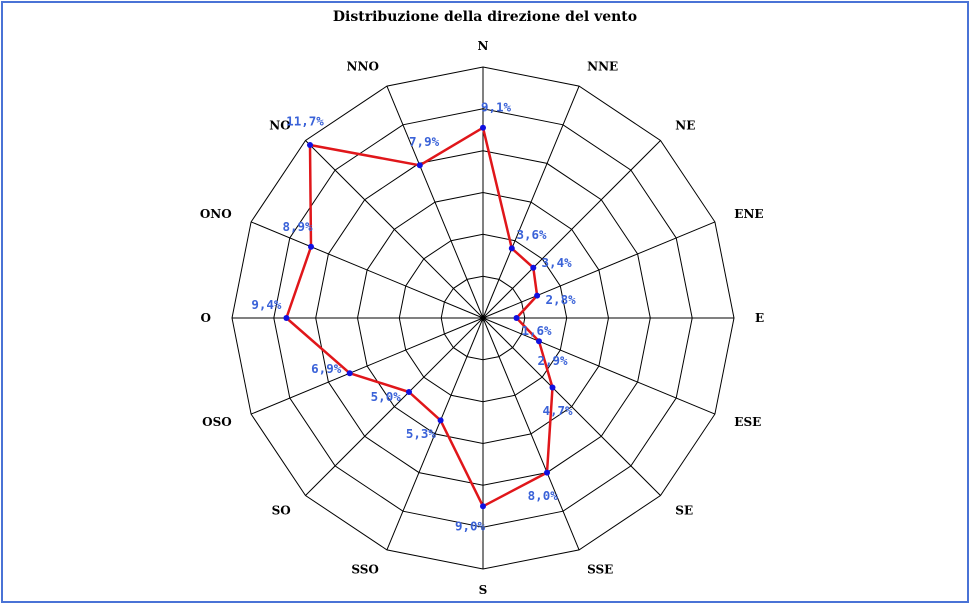  I want to click on data-point-ese, so click(539, 341).